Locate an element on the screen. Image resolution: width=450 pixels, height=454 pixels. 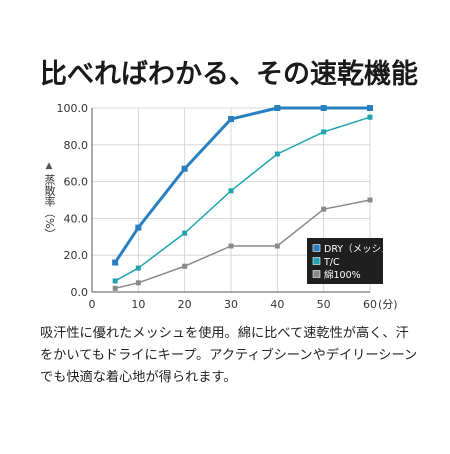
x-tick-label: 0 is located at coordinates (92, 304).